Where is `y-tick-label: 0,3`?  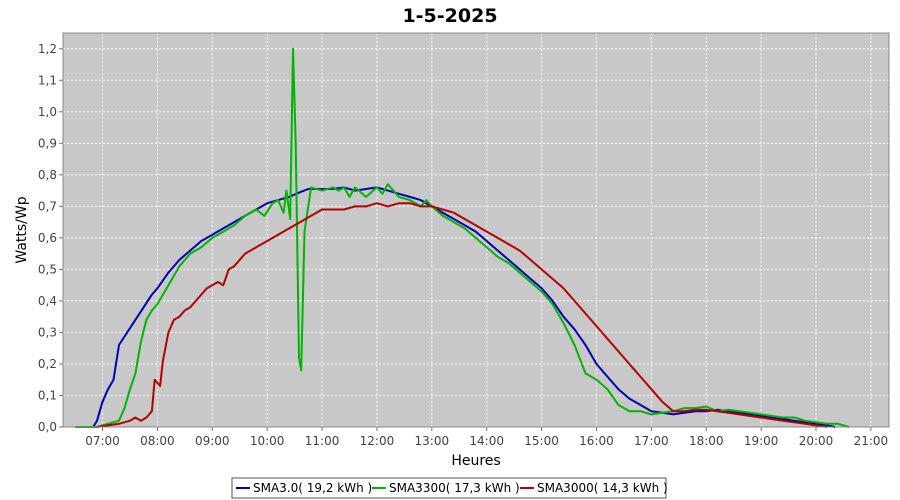
y-tick-label: 0,3 is located at coordinates (47, 332).